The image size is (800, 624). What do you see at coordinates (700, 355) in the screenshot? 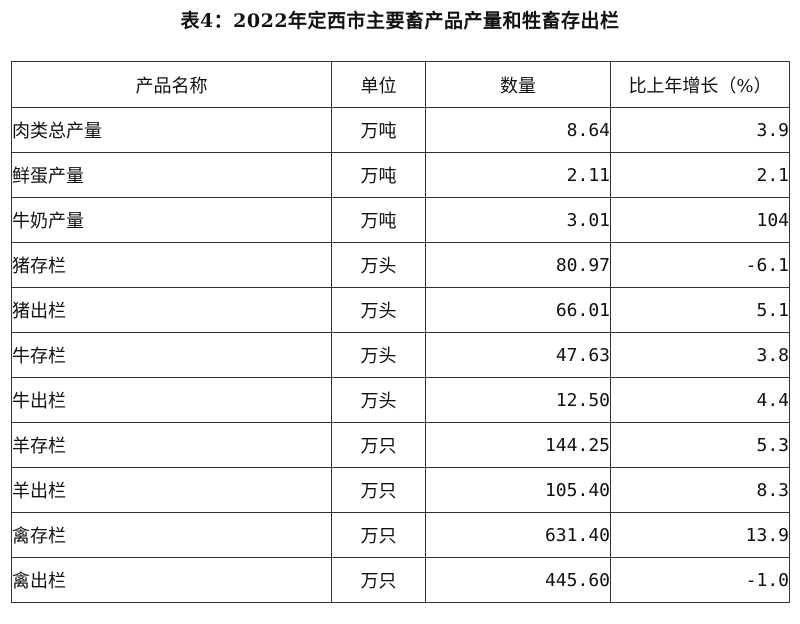
I see `cell-growth: 3.8` at bounding box center [700, 355].